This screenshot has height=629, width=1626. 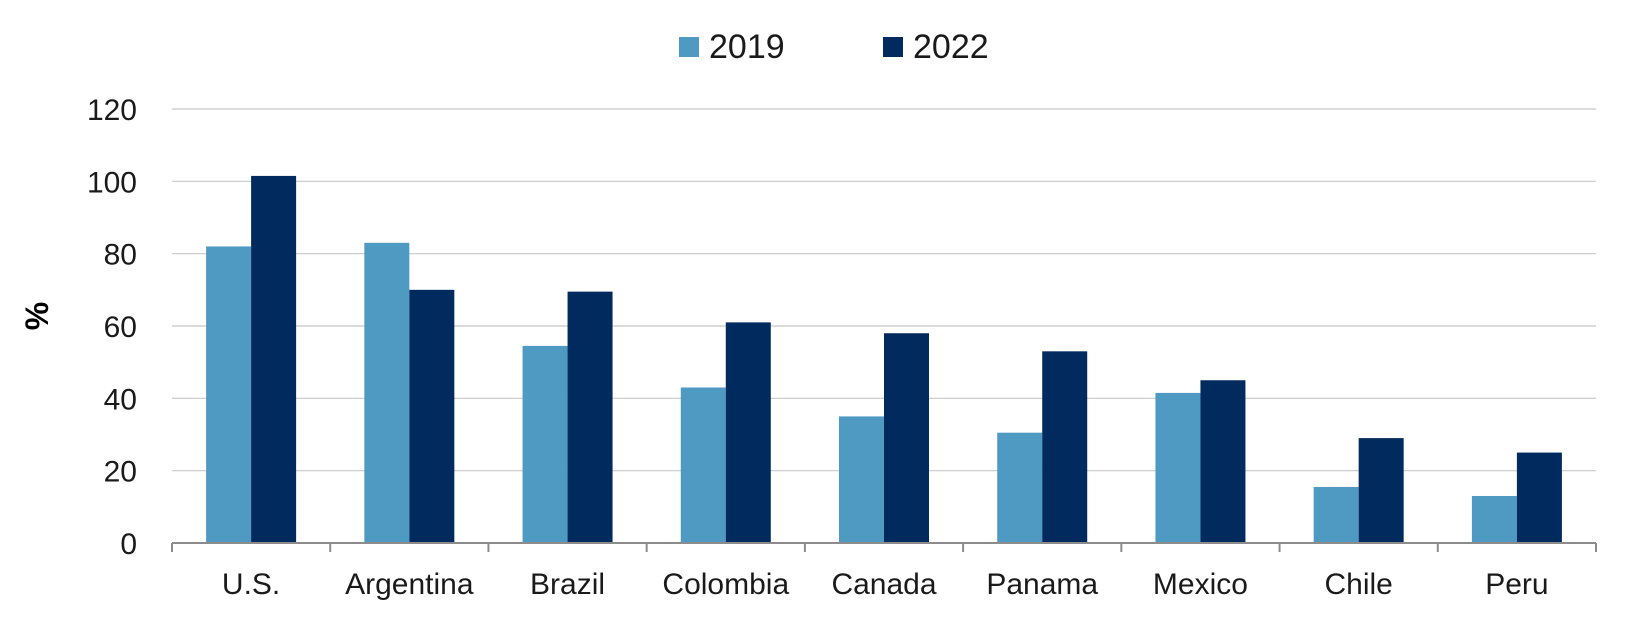 What do you see at coordinates (229, 394) in the screenshot?
I see `bar-2019-u-s` at bounding box center [229, 394].